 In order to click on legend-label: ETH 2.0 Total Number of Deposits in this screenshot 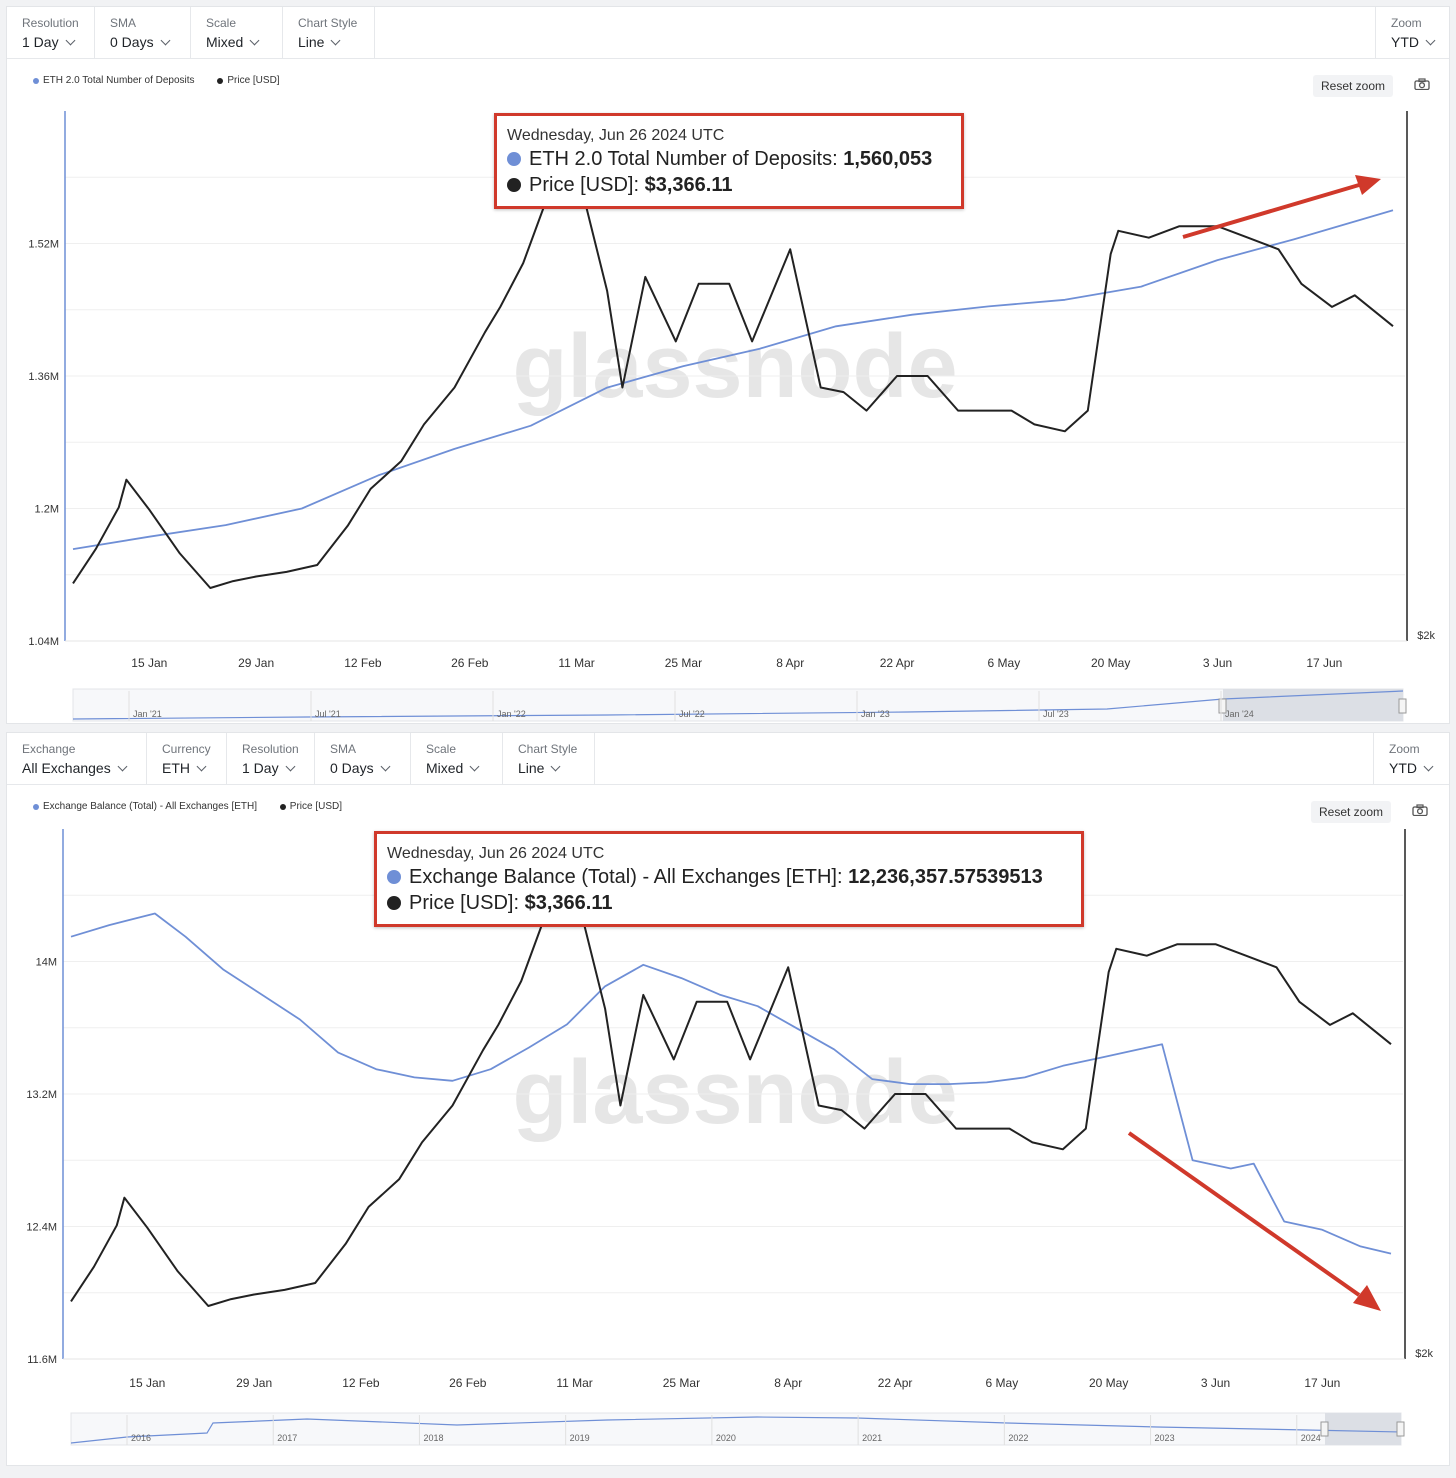, I will do `click(119, 80)`.